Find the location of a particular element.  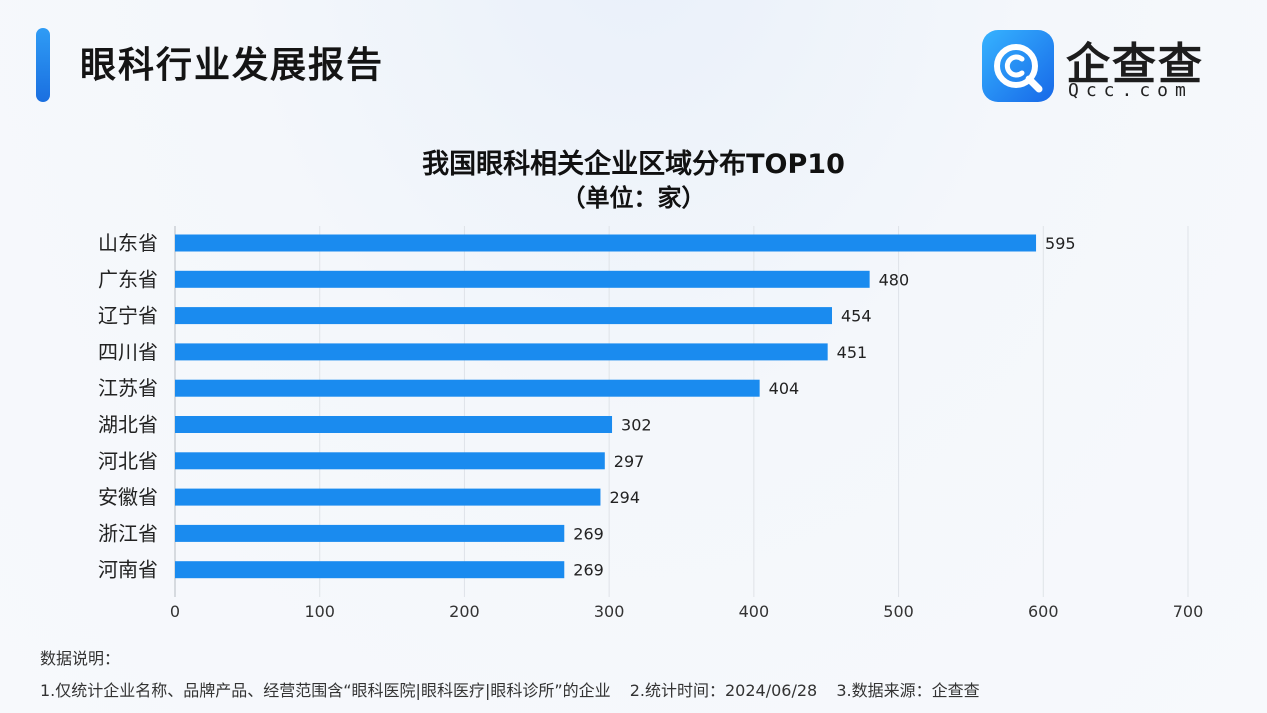

value-label: 302 is located at coordinates (636, 425).